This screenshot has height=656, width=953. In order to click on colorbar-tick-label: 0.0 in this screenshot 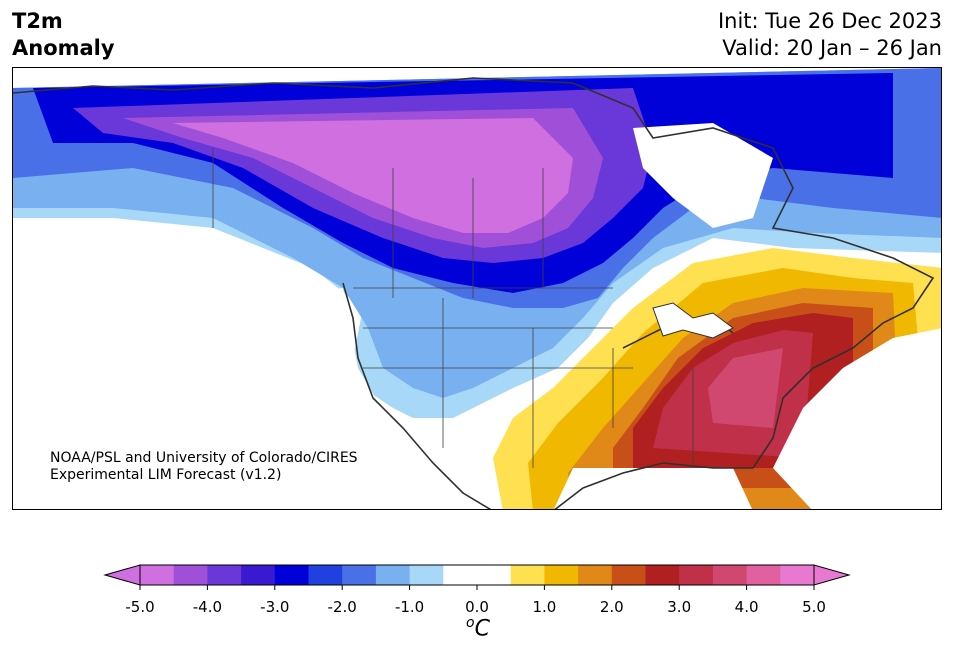, I will do `click(477, 607)`.